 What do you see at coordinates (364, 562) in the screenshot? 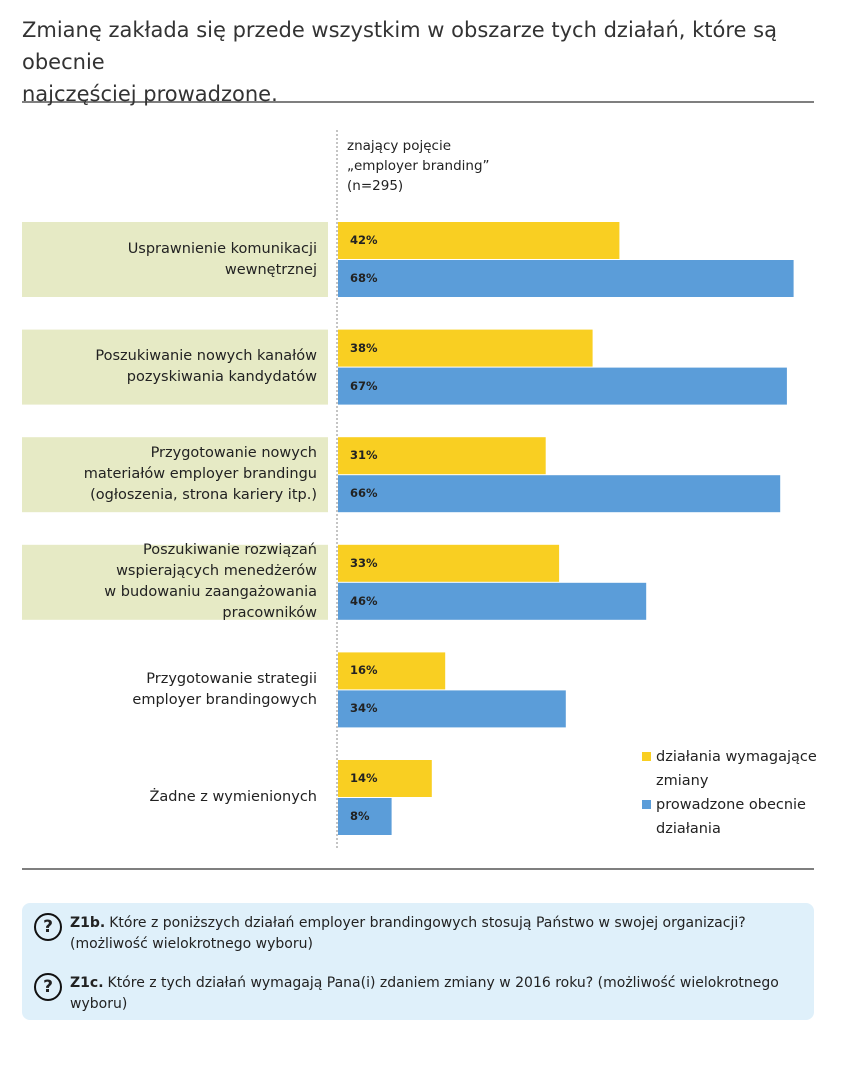
I see `value-label: 33%` at bounding box center [364, 562].